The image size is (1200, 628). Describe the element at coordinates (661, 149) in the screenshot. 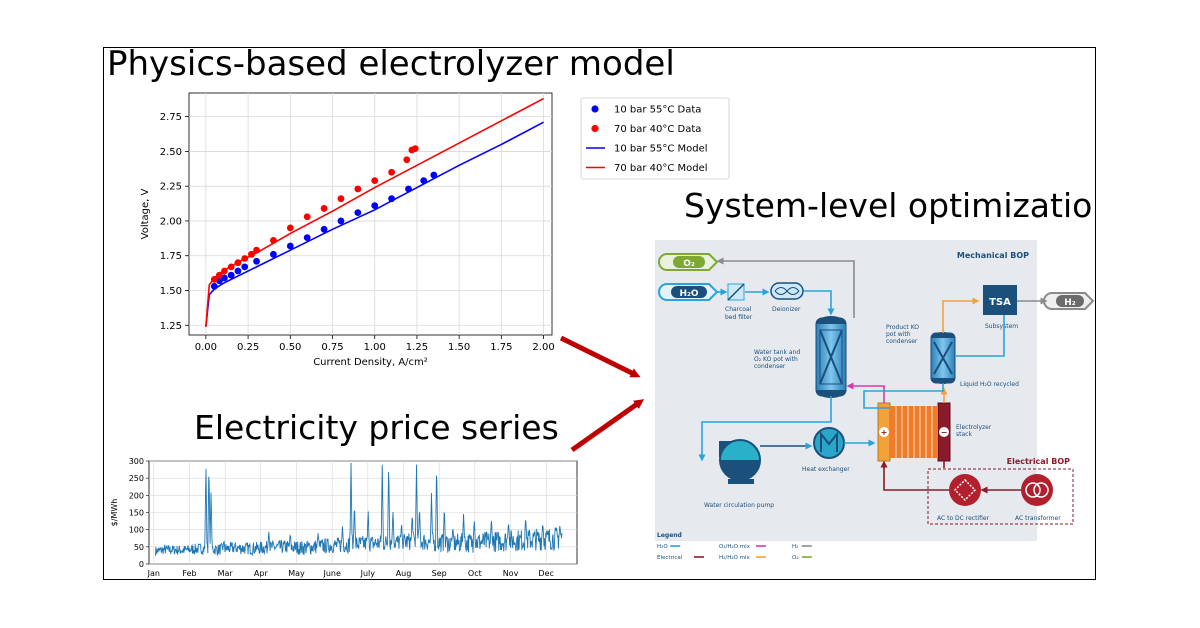

I see `legend-label: 10 bar 55°C Model` at that location.